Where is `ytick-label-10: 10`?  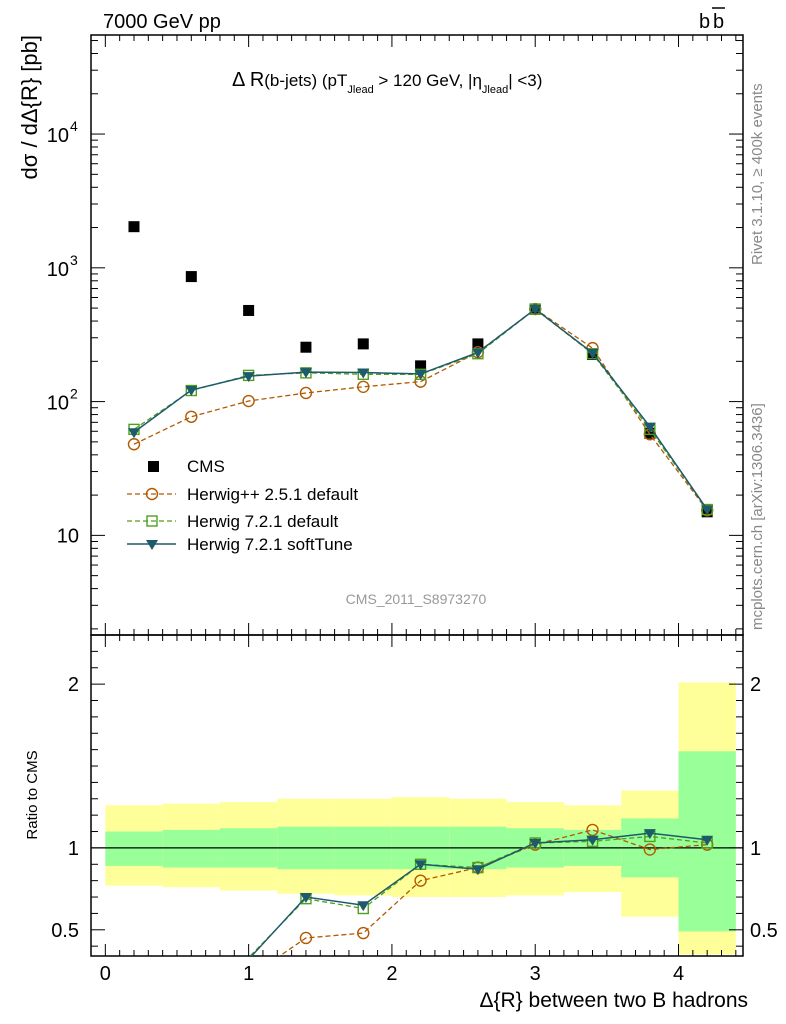
ytick-label-10: 10 is located at coordinates (68, 536).